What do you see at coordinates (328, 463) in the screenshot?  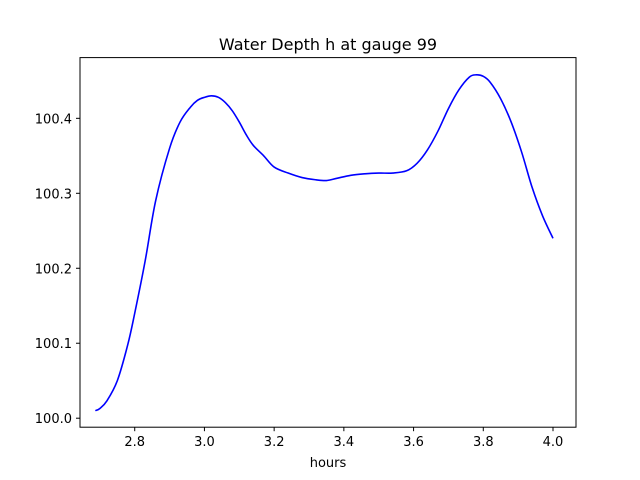 I see `x-axis-label: hours` at bounding box center [328, 463].